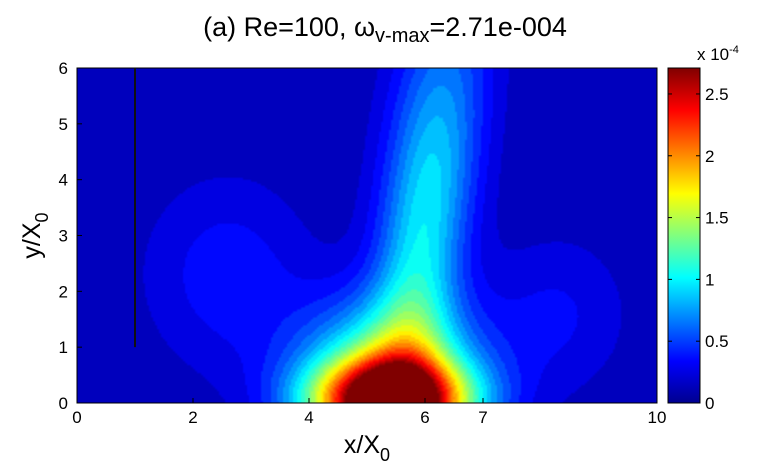 This screenshot has height=475, width=770. I want to click on chart-title: (a) Re=100, ωv-max=2.71e-004, so click(385, 31).